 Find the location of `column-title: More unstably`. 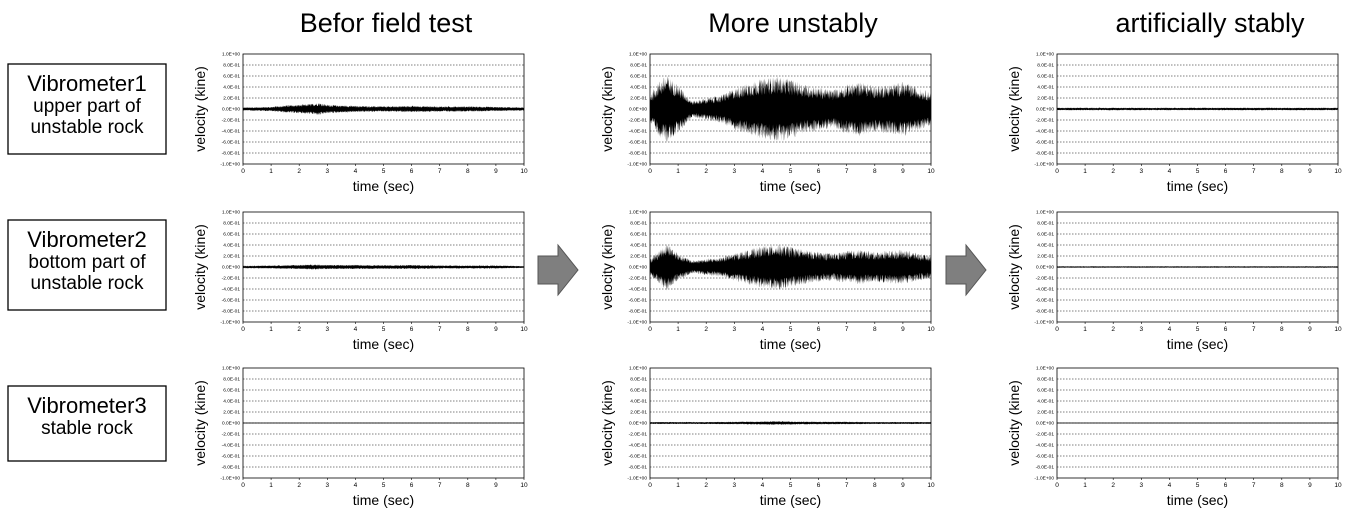

column-title: More unstably is located at coordinates (793, 23).